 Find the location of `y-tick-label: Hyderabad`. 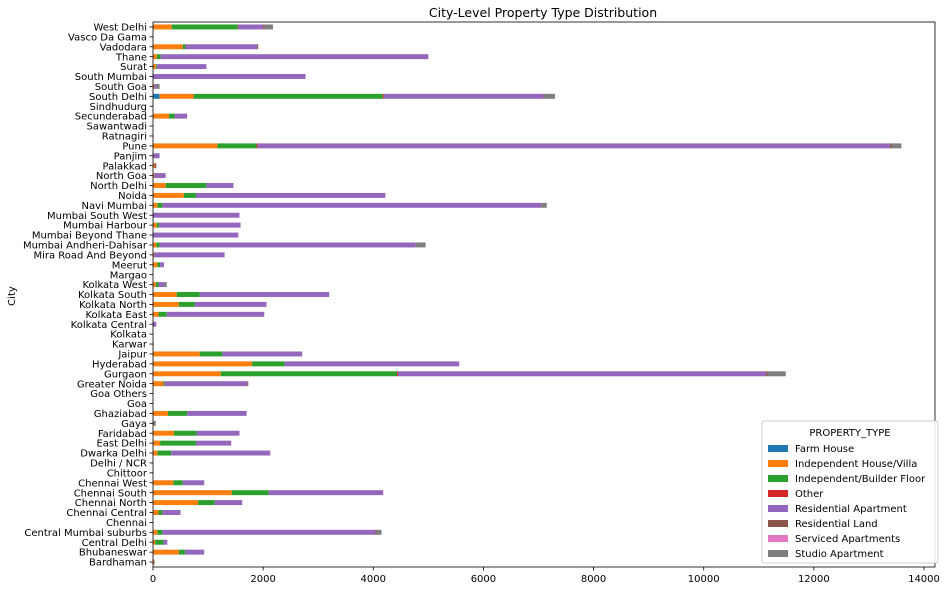

y-tick-label: Hyderabad is located at coordinates (119, 364).